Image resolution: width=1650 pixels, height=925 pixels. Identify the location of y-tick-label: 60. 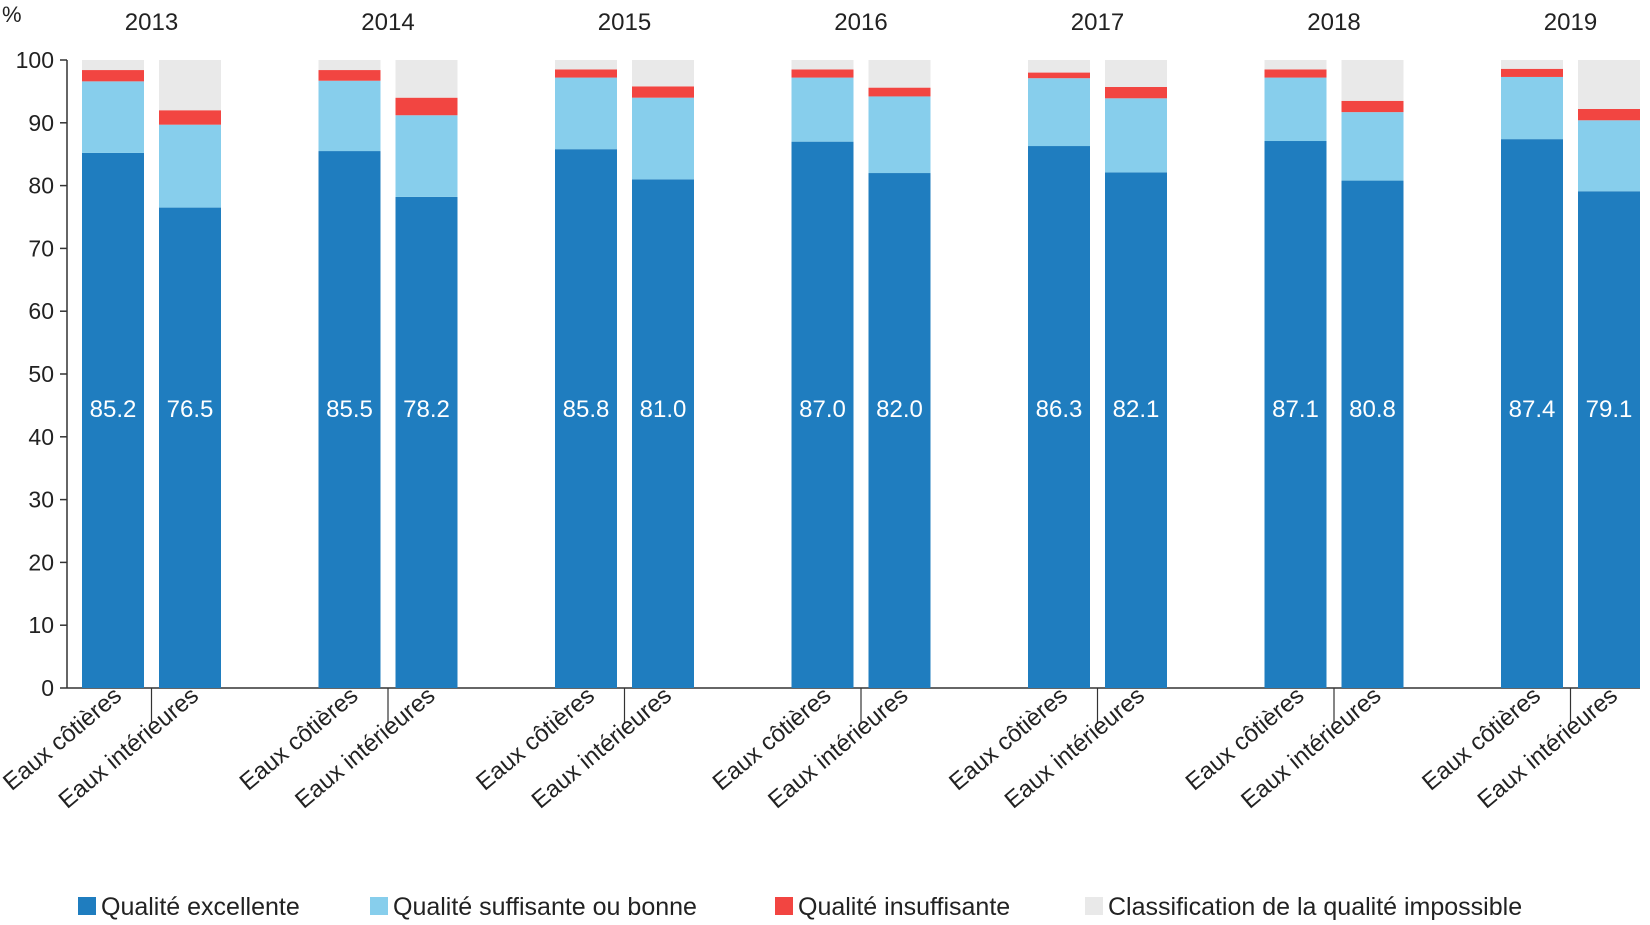
(41, 311).